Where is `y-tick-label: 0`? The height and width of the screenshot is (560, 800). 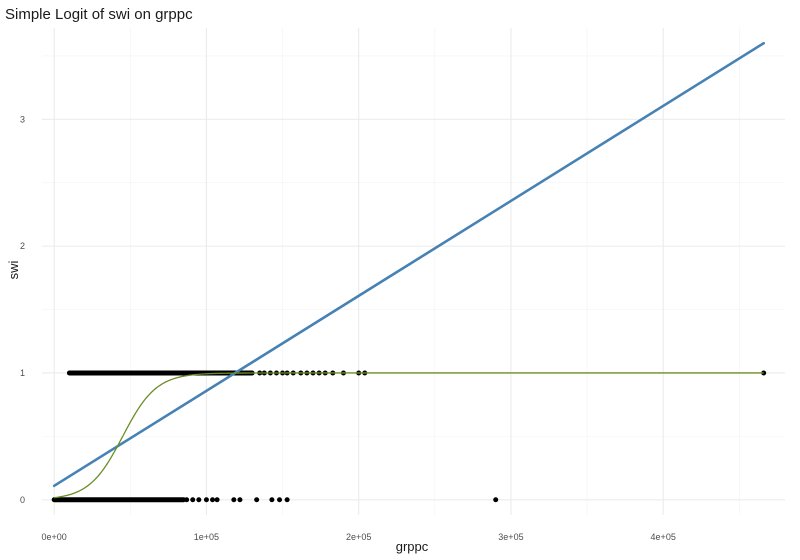 y-tick-label: 0 is located at coordinates (22, 500).